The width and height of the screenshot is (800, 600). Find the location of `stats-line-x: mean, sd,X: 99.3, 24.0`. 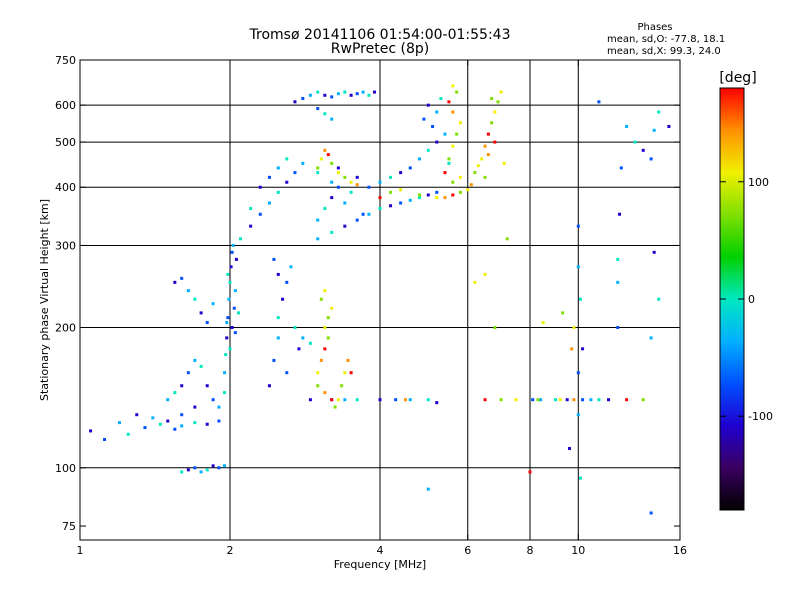

stats-line-x: mean, sd,X: 99.3, 24.0 is located at coordinates (664, 51).